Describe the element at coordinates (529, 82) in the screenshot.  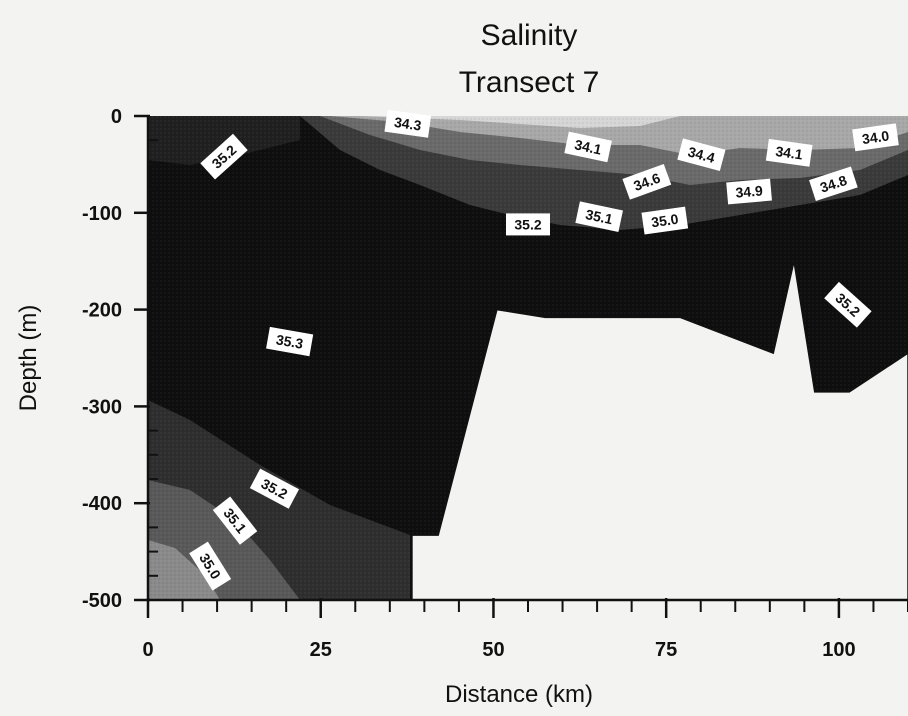
I see `chart-subtitle: Transect 7` at that location.